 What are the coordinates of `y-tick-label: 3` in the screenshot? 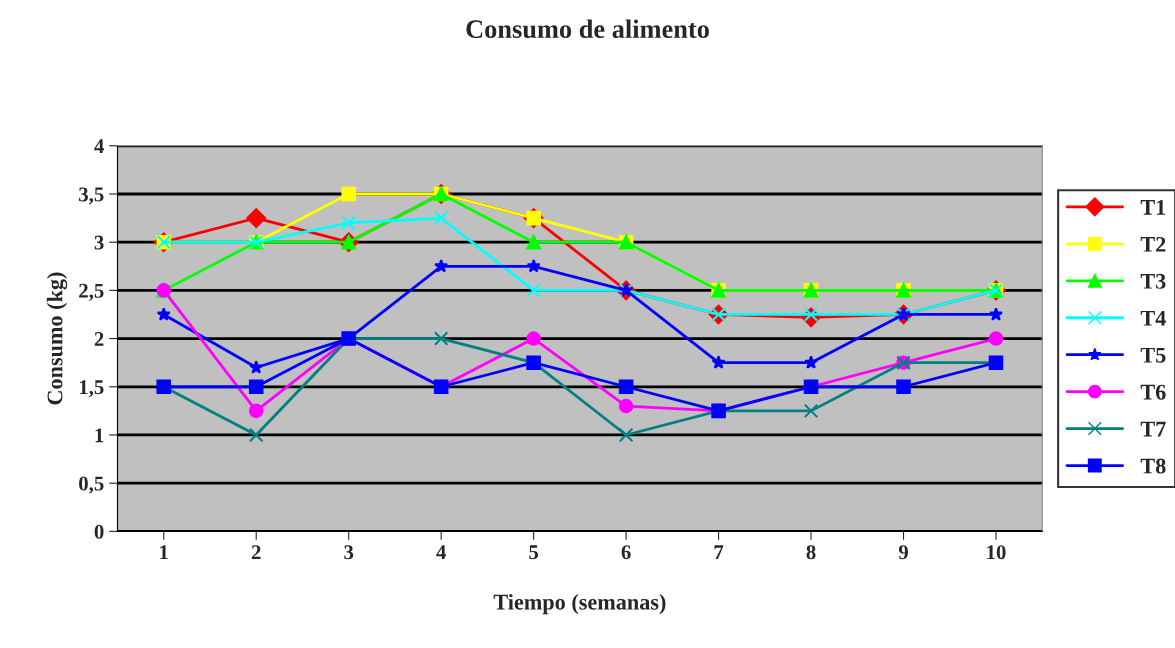 It's located at (99, 242).